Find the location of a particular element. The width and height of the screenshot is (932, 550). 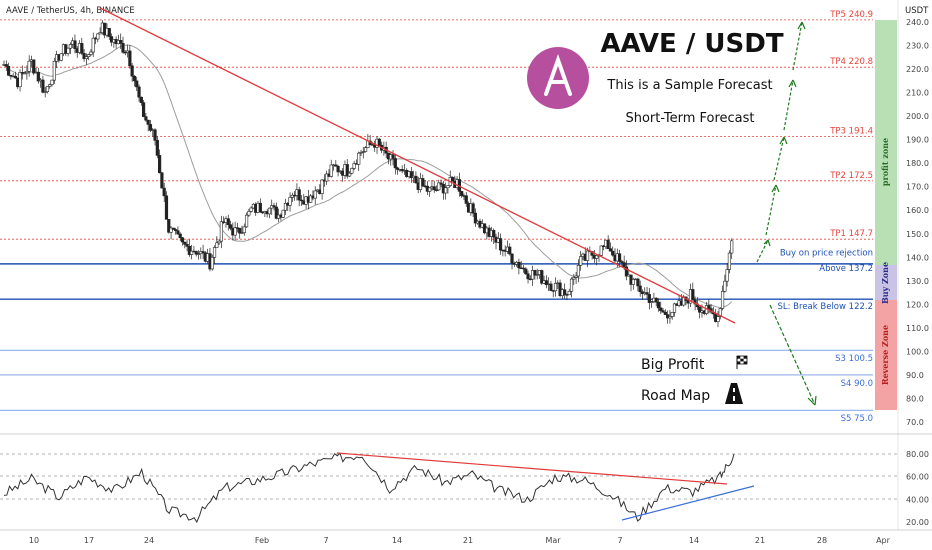

reverse-zone-label: Reverse Zone is located at coordinates (885, 355).